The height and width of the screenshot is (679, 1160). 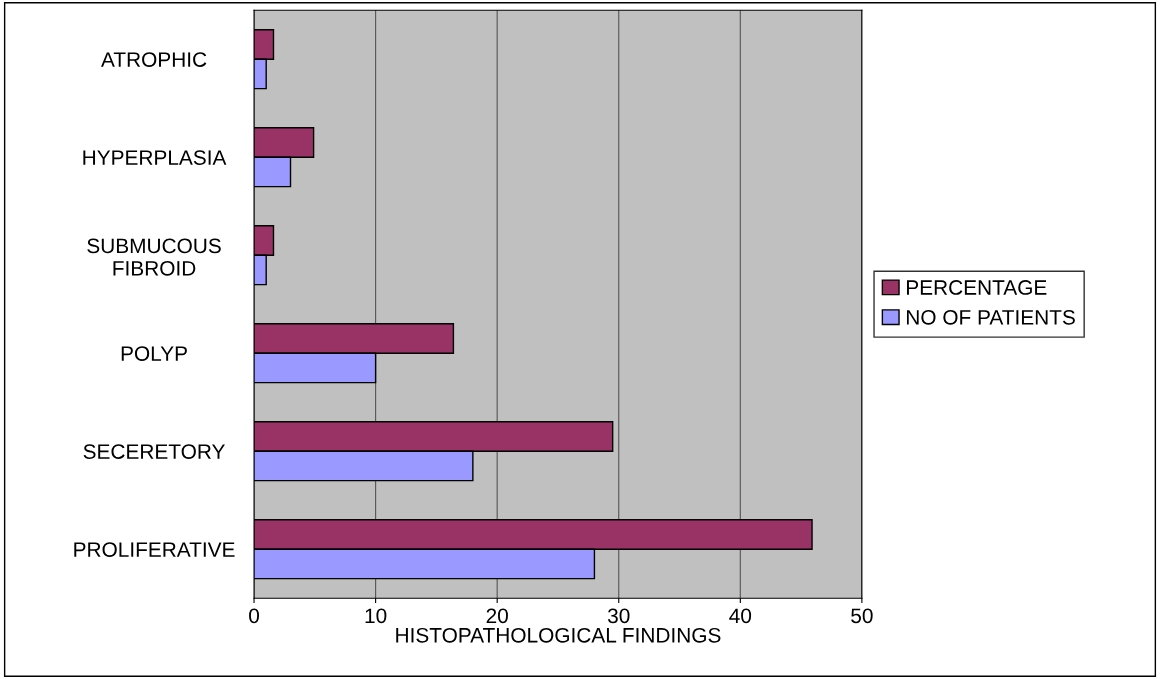 I want to click on x-tick-label: 10, so click(x=376, y=616).